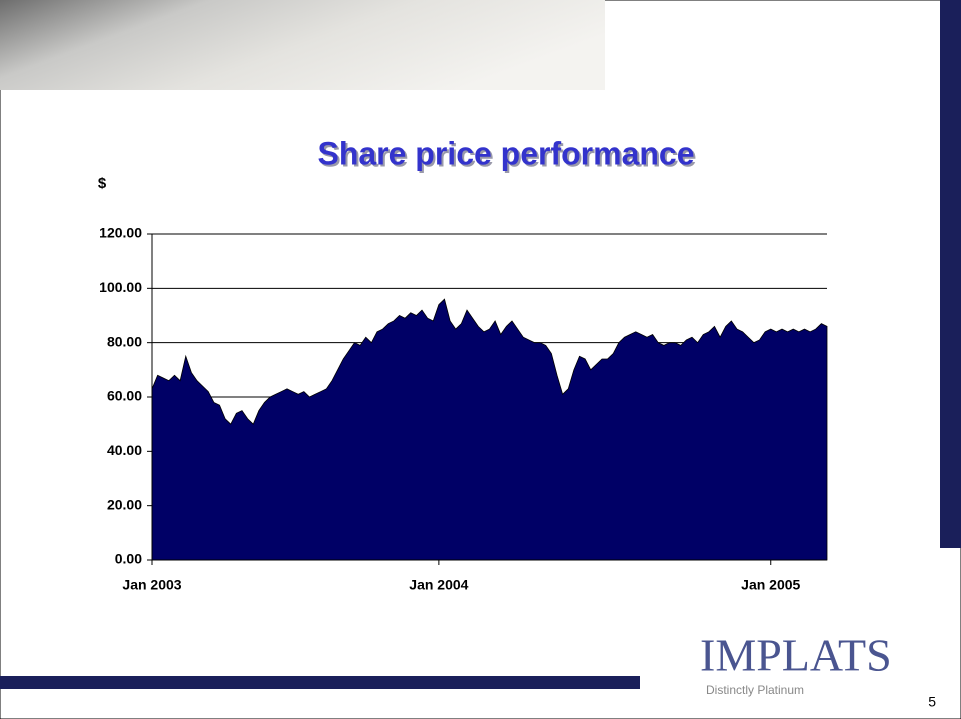 The width and height of the screenshot is (961, 719). Describe the element at coordinates (796, 655) in the screenshot. I see `logo: IMPLATS` at that location.